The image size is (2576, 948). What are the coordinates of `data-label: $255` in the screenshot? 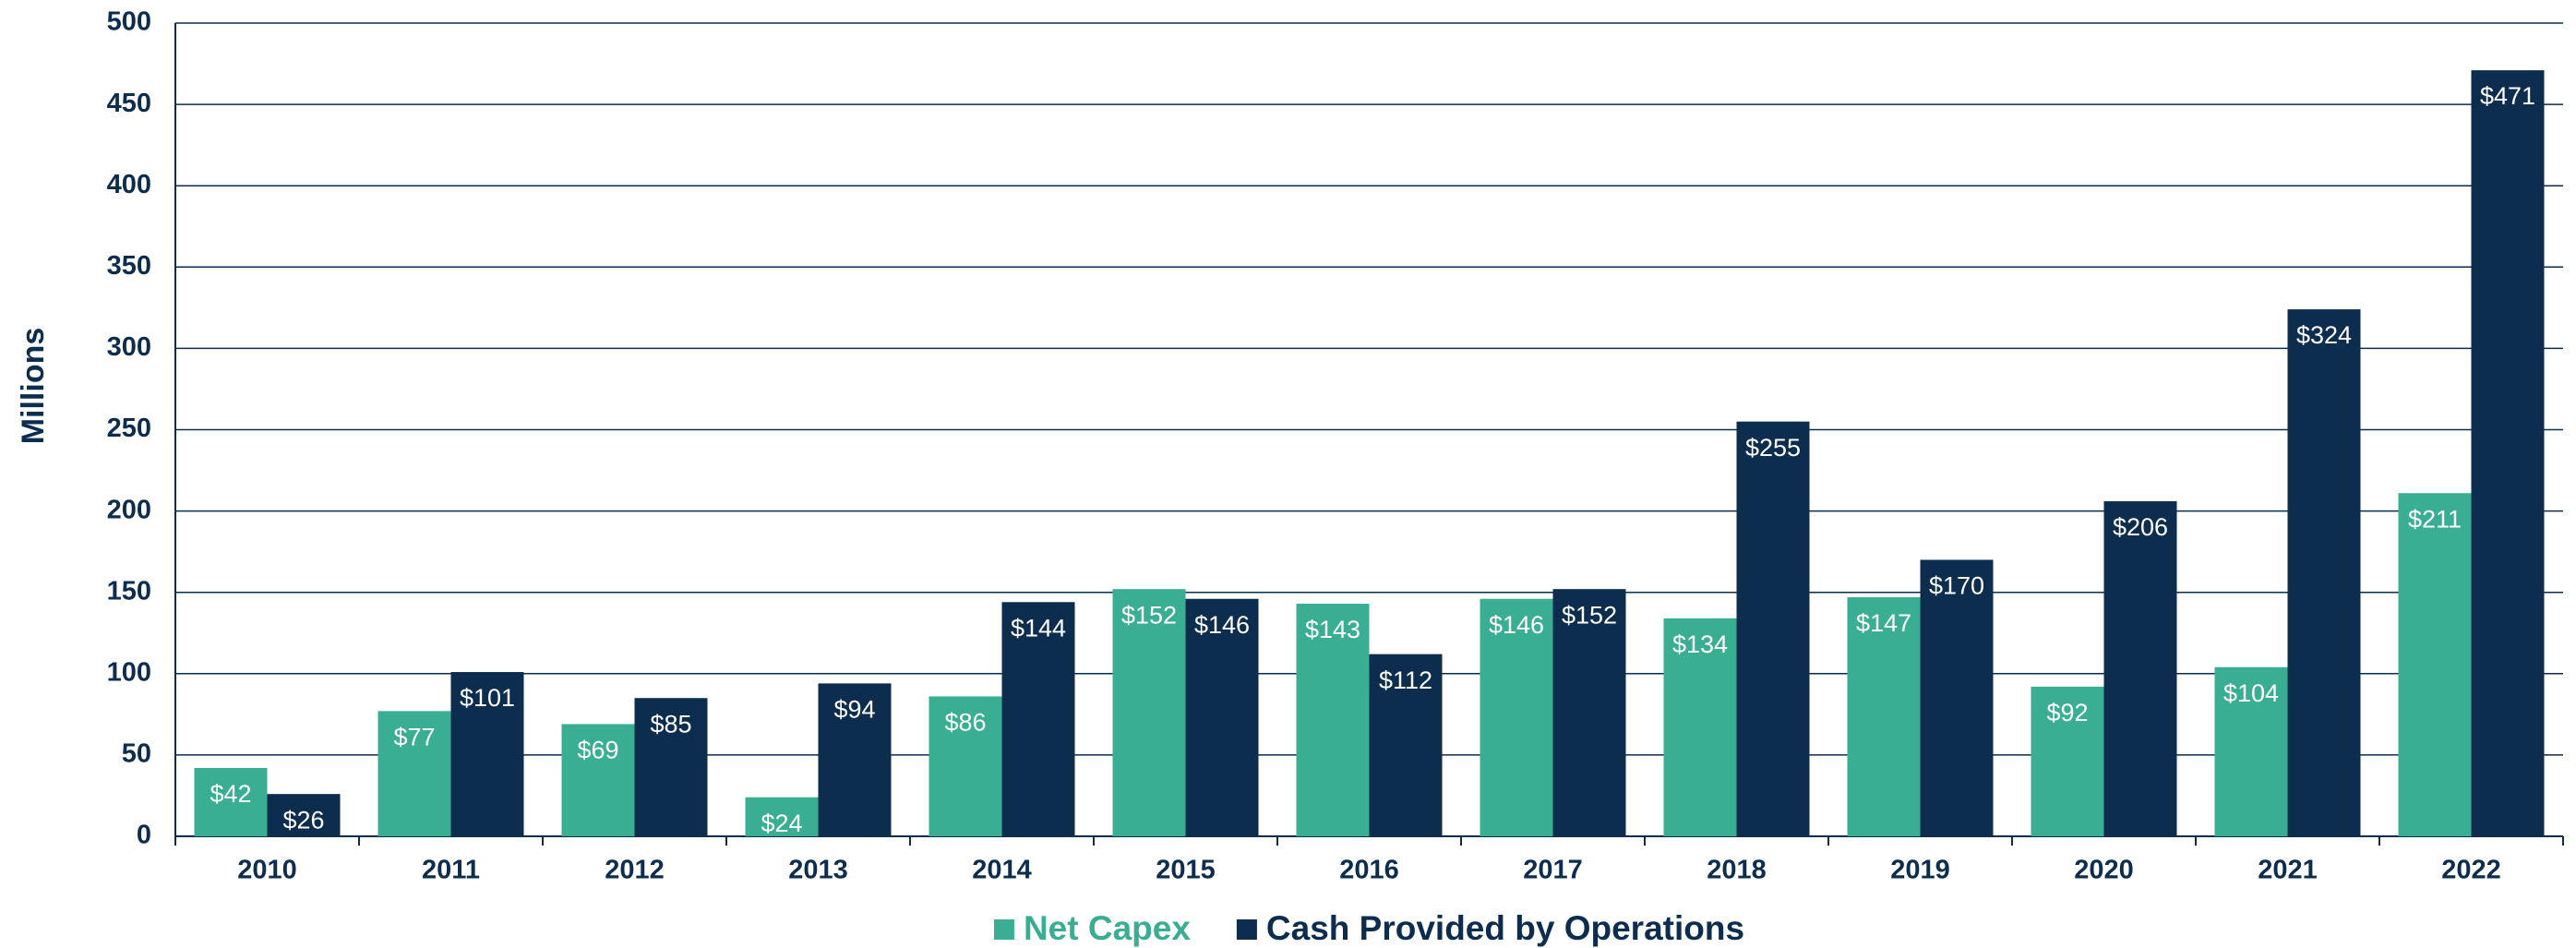 It's located at (1773, 448).